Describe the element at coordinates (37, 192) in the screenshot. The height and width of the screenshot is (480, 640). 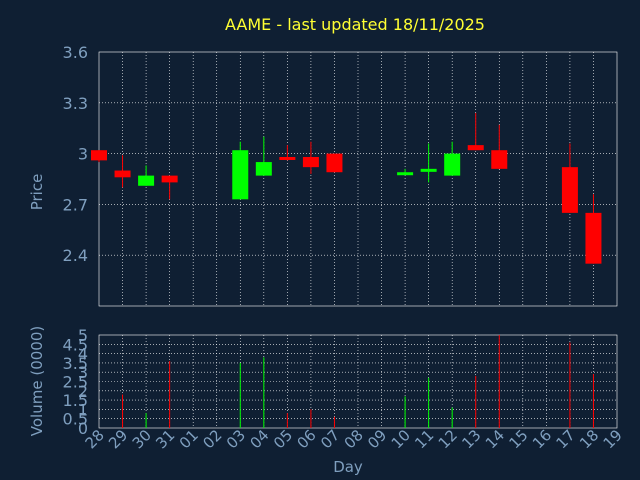
I see `price-axis-label: Price` at that location.